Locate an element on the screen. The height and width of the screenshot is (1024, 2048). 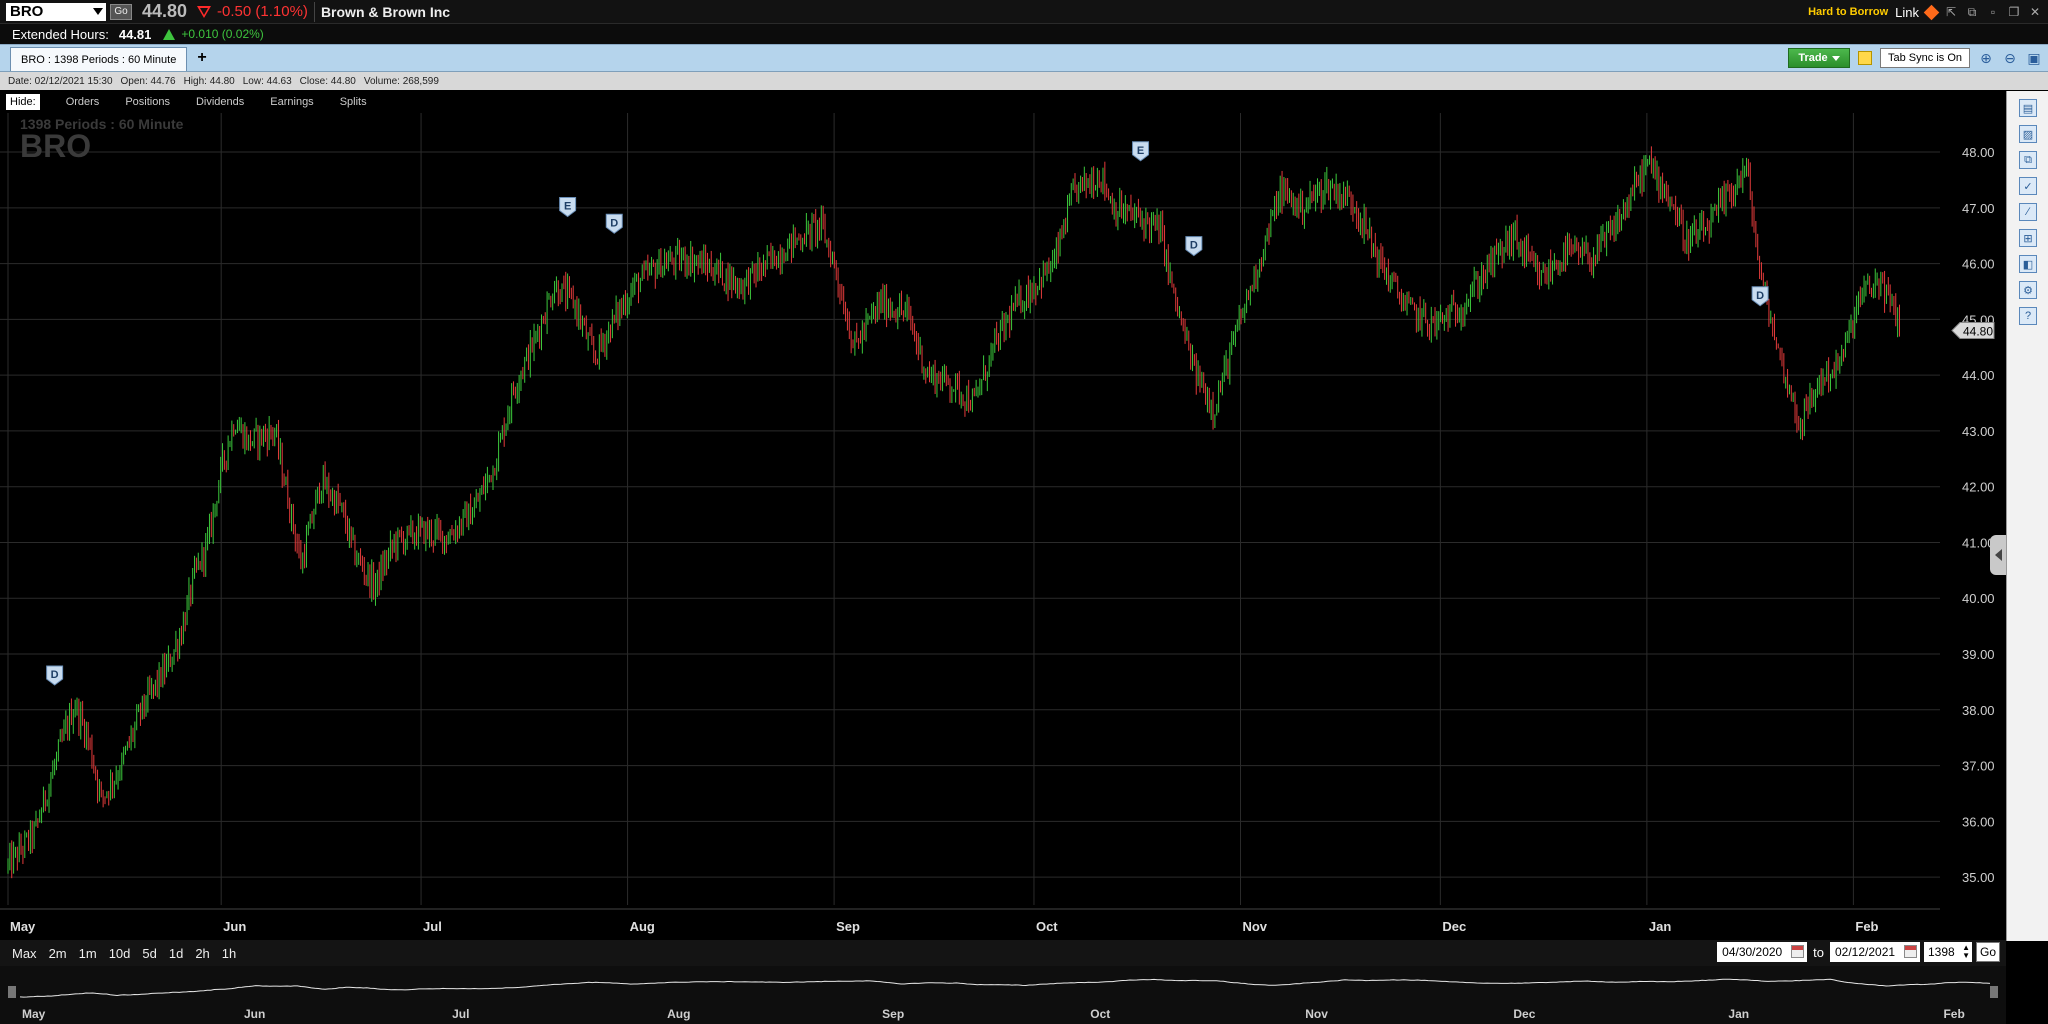
link-label: Link is located at coordinates (1907, 12).